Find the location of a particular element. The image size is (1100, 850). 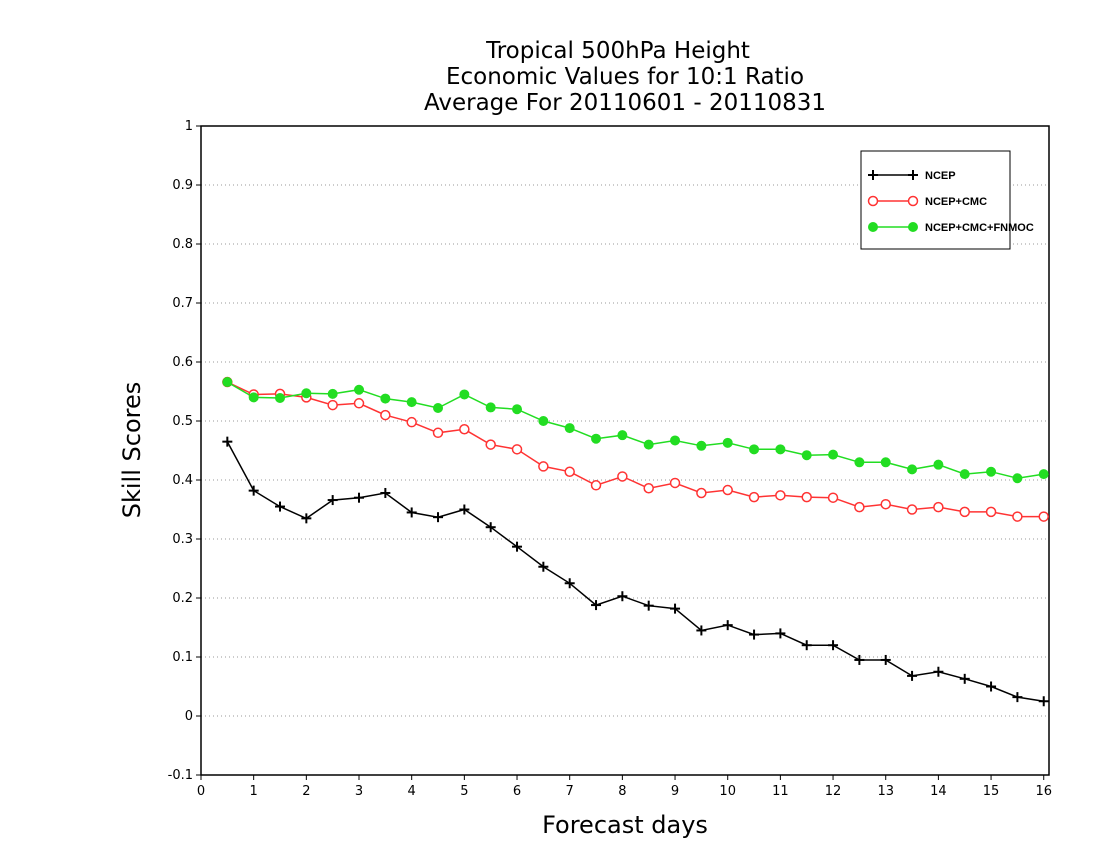

y-tick-label: 0.9 is located at coordinates (182, 185).